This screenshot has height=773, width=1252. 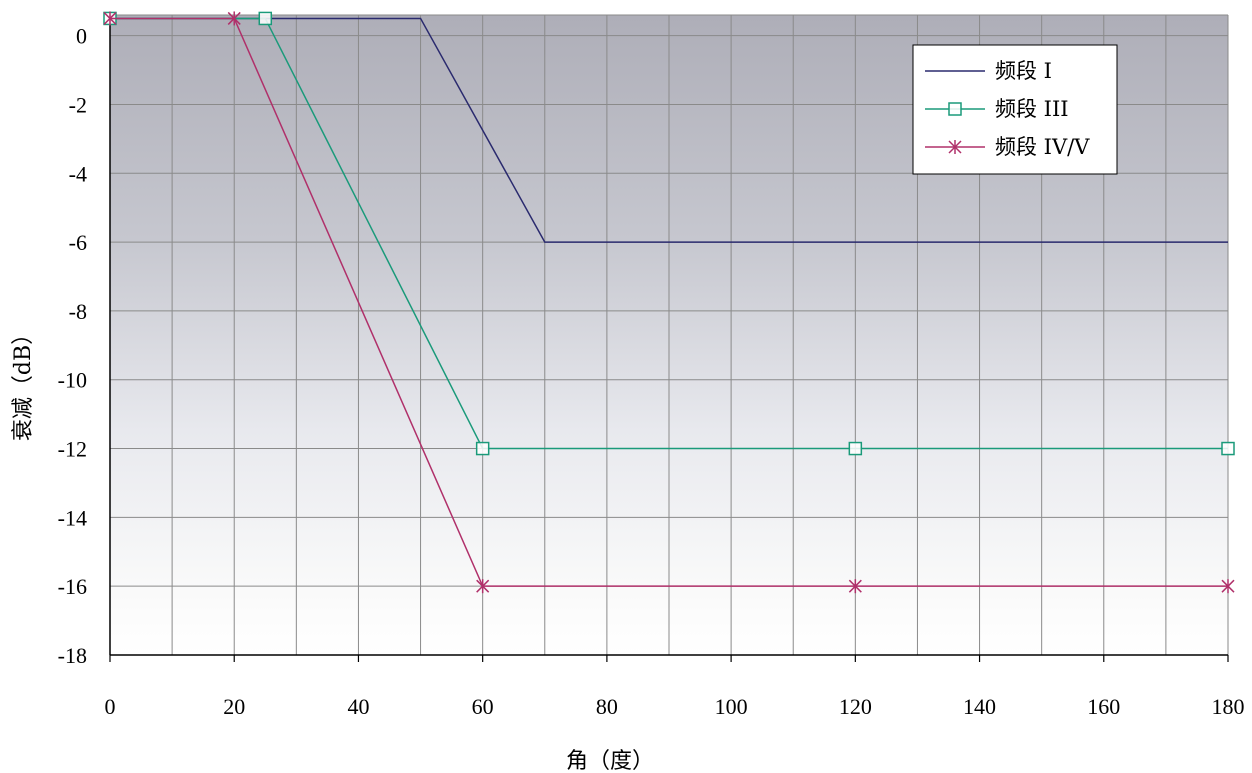 What do you see at coordinates (731, 706) in the screenshot?
I see `x-tick-label: 100` at bounding box center [731, 706].